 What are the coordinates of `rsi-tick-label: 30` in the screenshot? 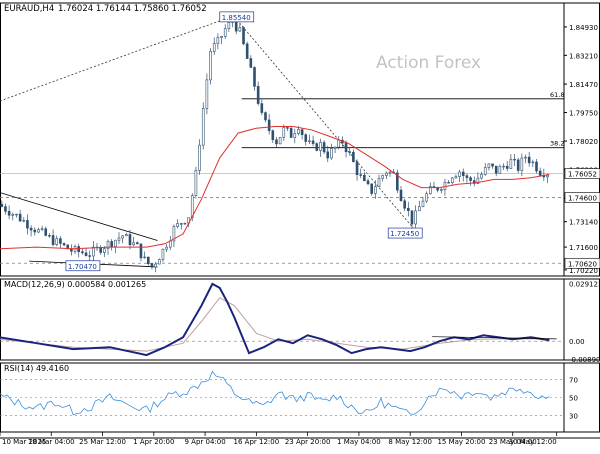 It's located at (573, 417).